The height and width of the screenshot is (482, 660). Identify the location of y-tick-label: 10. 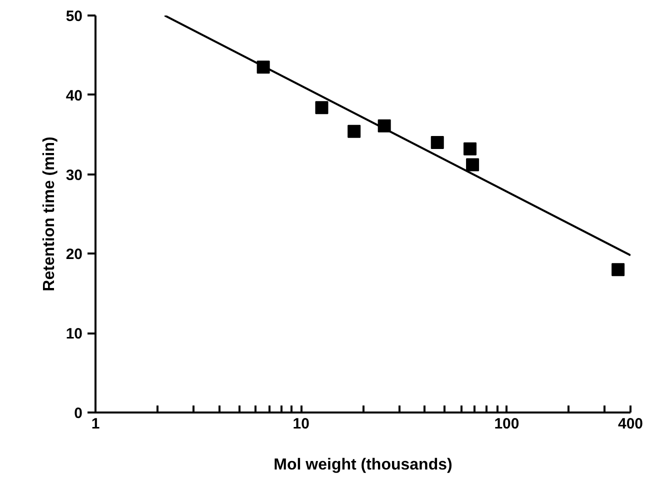
(74, 334).